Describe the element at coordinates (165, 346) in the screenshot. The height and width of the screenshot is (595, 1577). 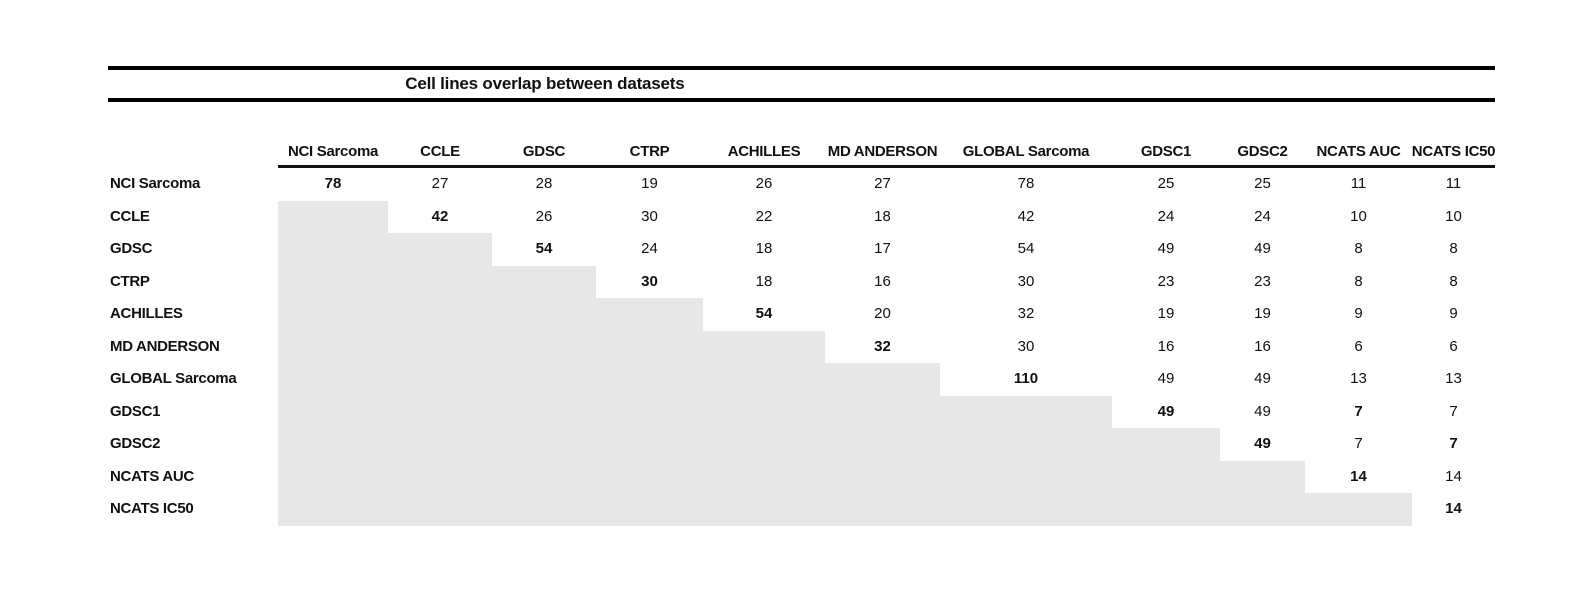
I see `row-label: MD ANDERSON` at that location.